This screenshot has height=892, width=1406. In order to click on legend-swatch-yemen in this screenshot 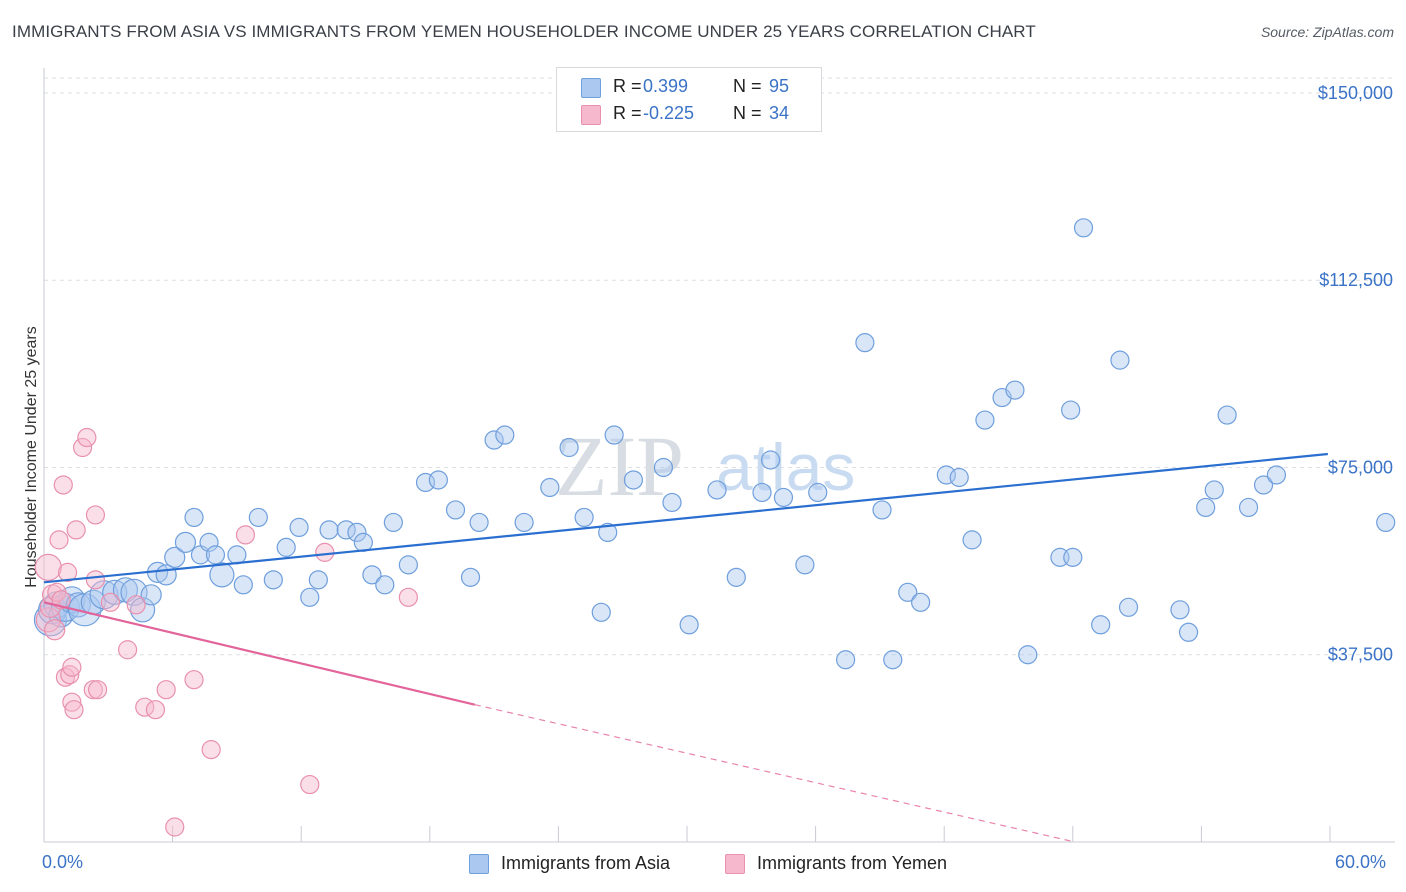, I will do `click(591, 115)`.